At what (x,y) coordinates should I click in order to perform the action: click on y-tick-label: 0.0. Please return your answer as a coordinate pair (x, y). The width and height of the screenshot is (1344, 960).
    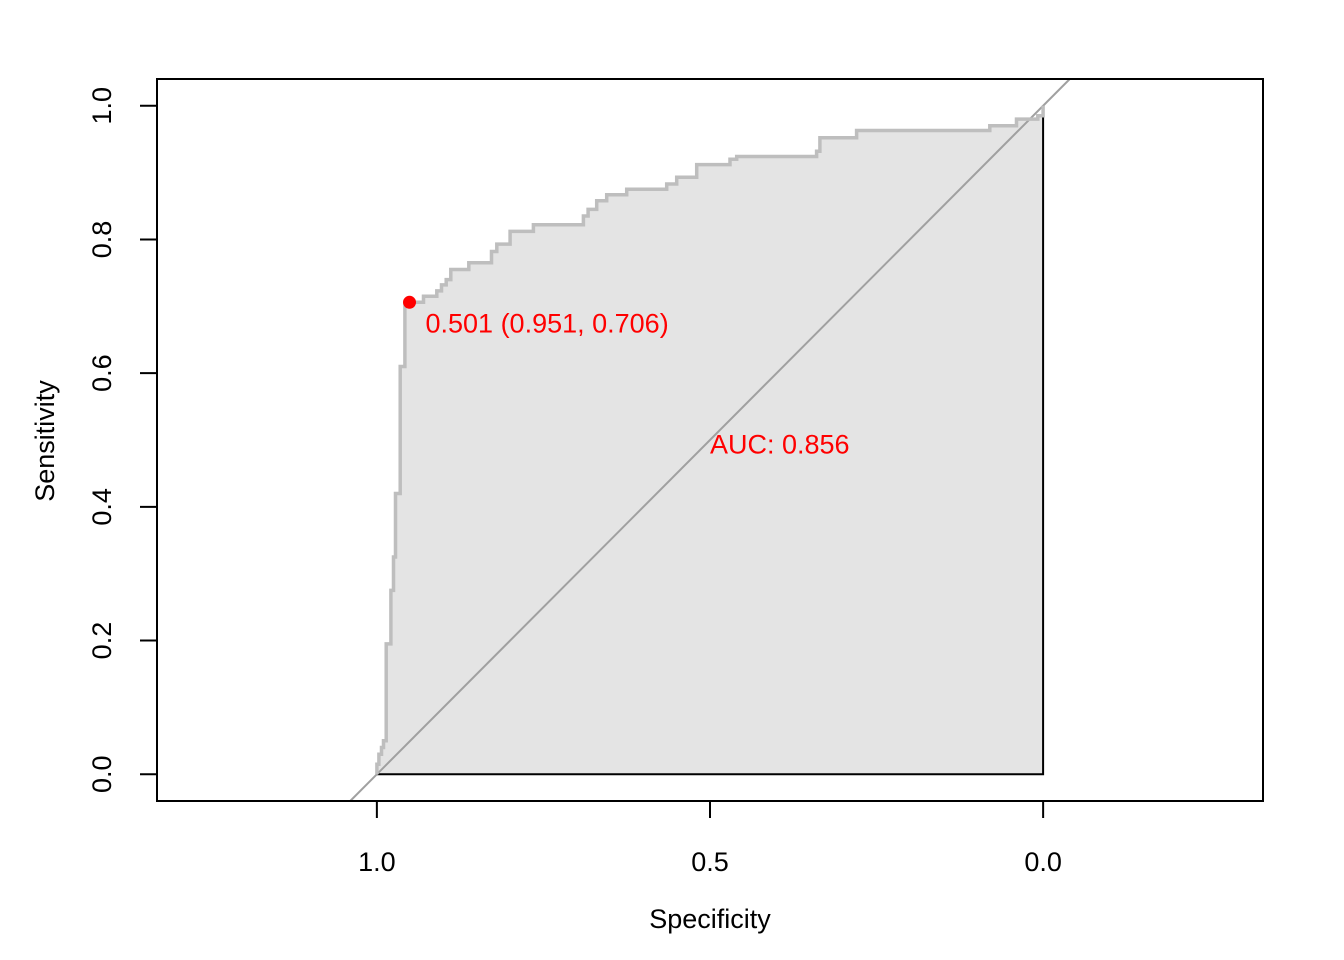
    Looking at the image, I should click on (102, 774).